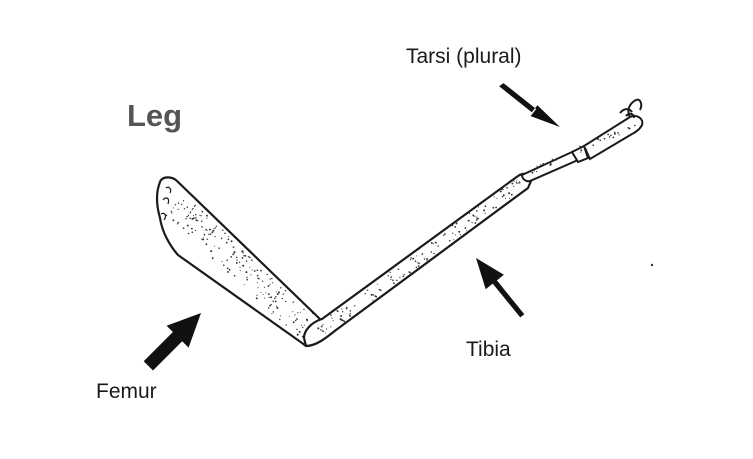  What do you see at coordinates (126, 391) in the screenshot?
I see `femur-label: Femur` at bounding box center [126, 391].